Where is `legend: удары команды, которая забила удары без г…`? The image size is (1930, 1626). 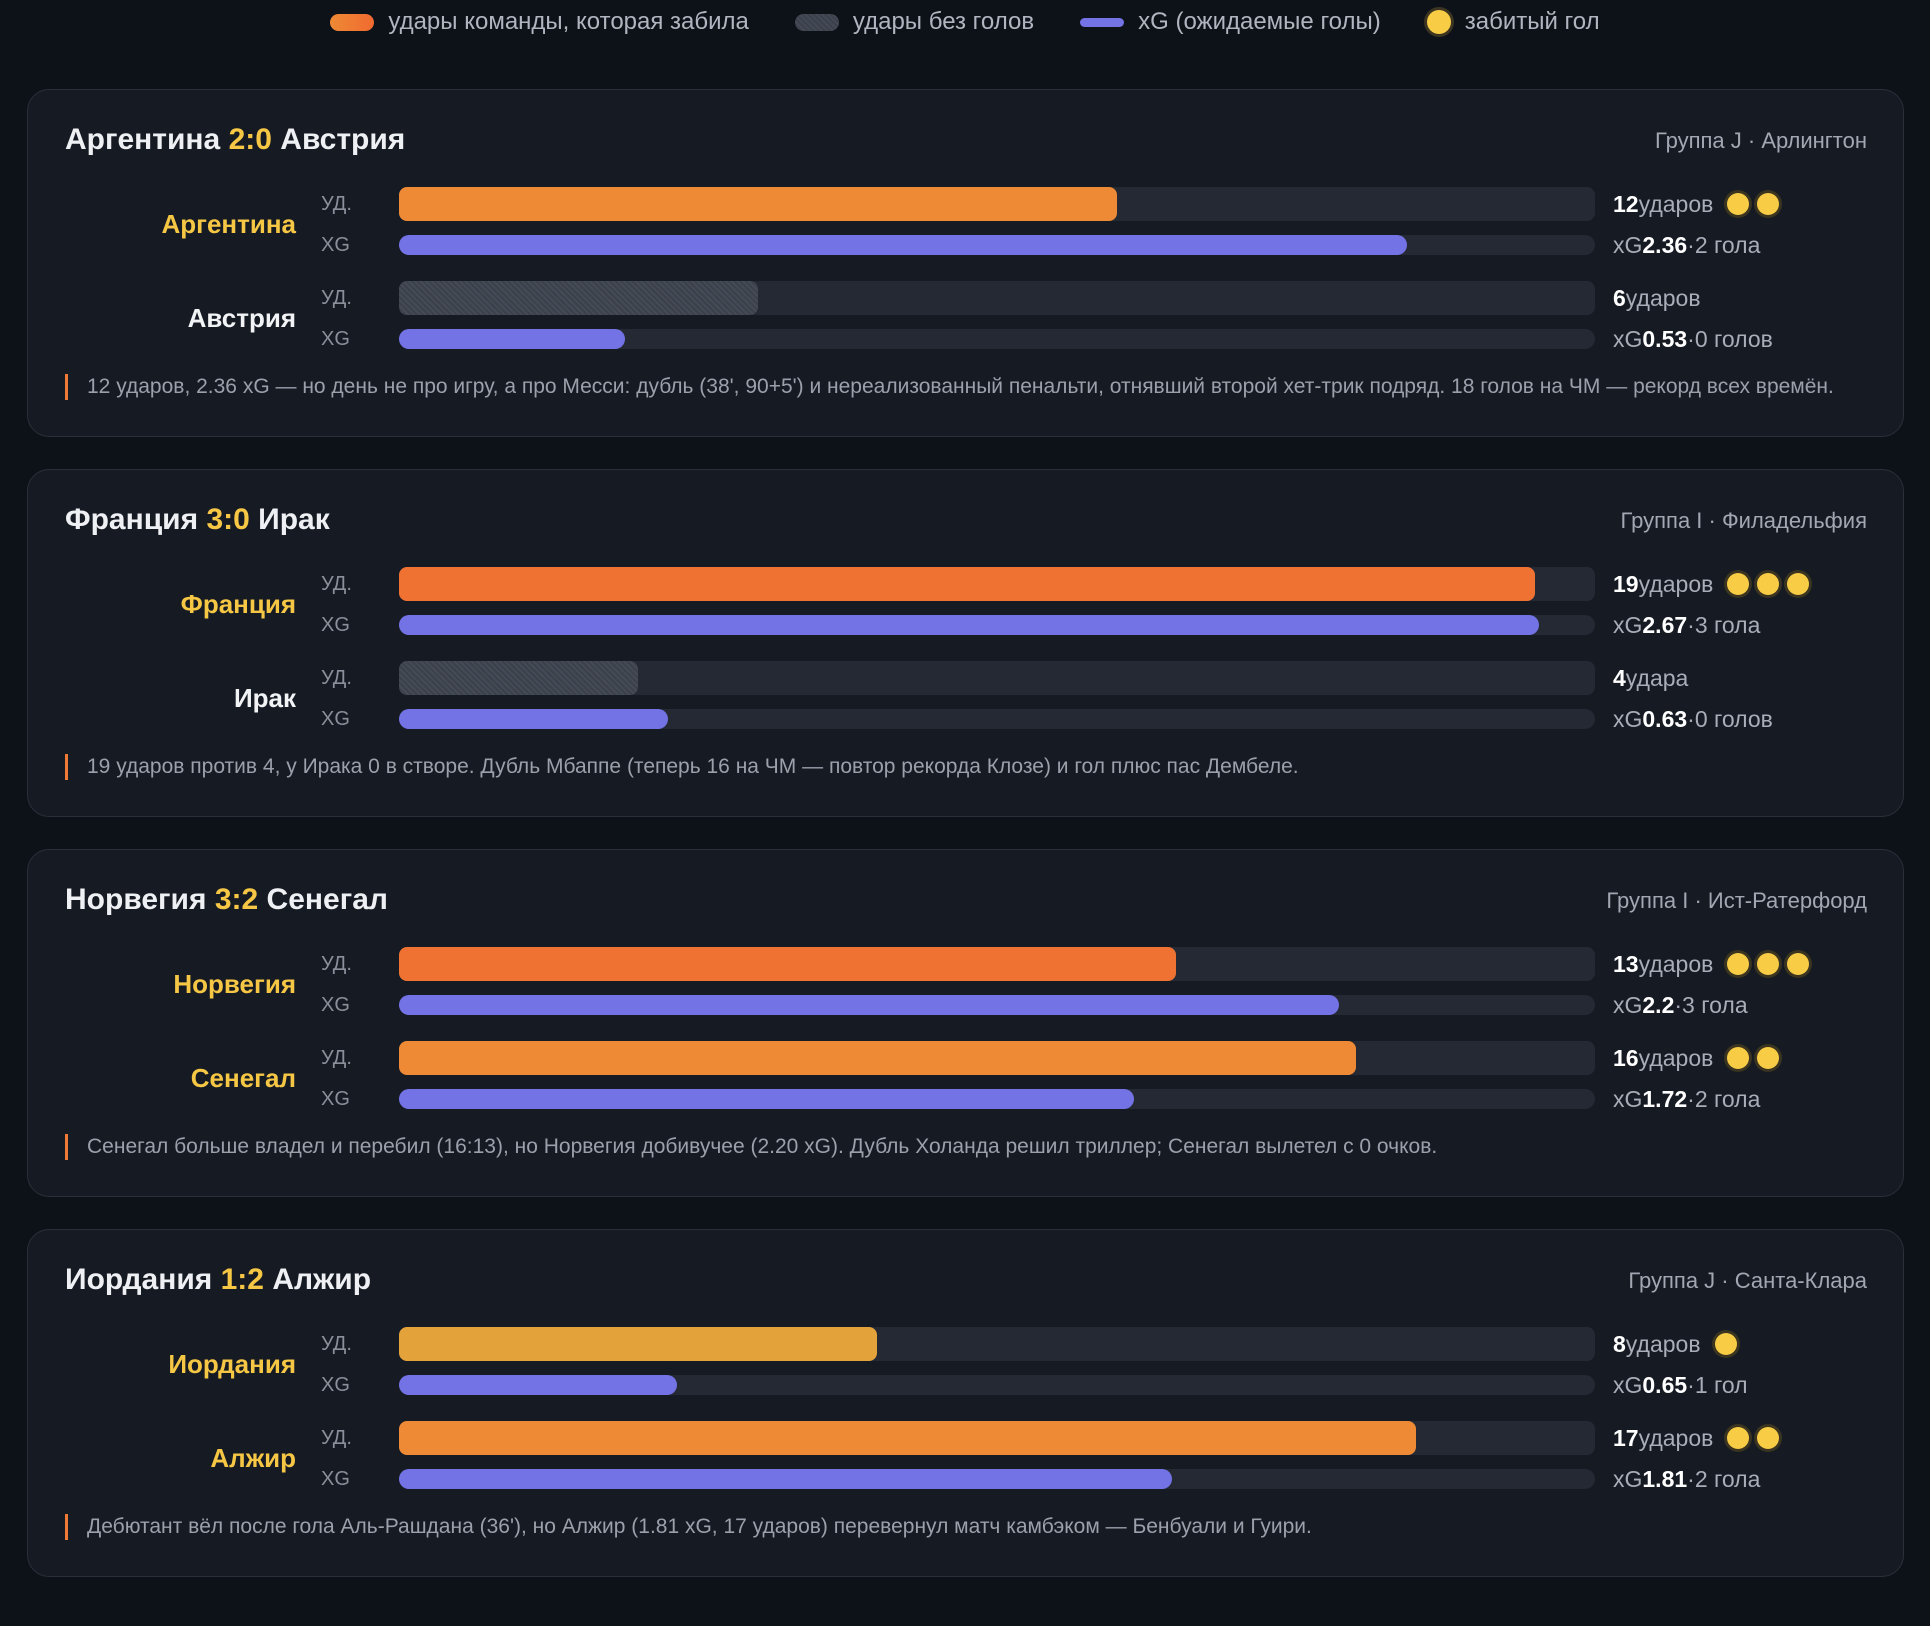
legend: удары команды, которая забила удары без г… is located at coordinates (965, 22).